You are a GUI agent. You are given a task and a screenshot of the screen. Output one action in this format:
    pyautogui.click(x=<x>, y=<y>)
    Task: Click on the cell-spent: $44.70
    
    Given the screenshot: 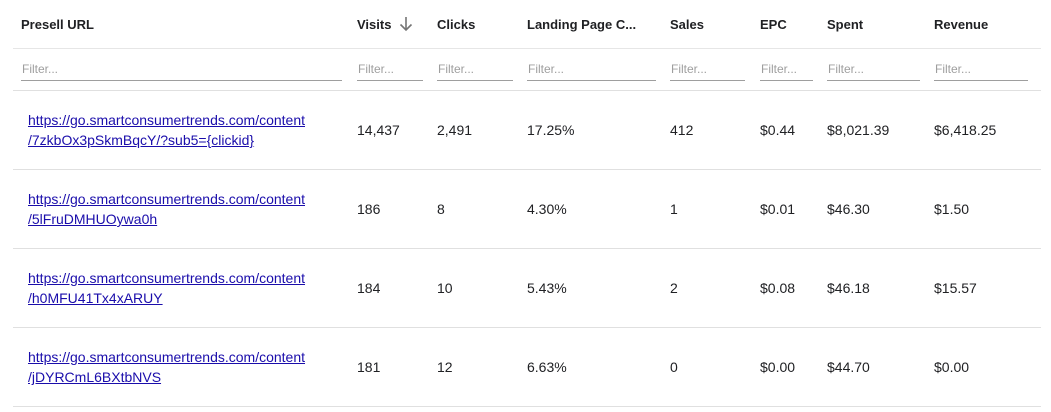 What is the action you would take?
    pyautogui.click(x=848, y=367)
    